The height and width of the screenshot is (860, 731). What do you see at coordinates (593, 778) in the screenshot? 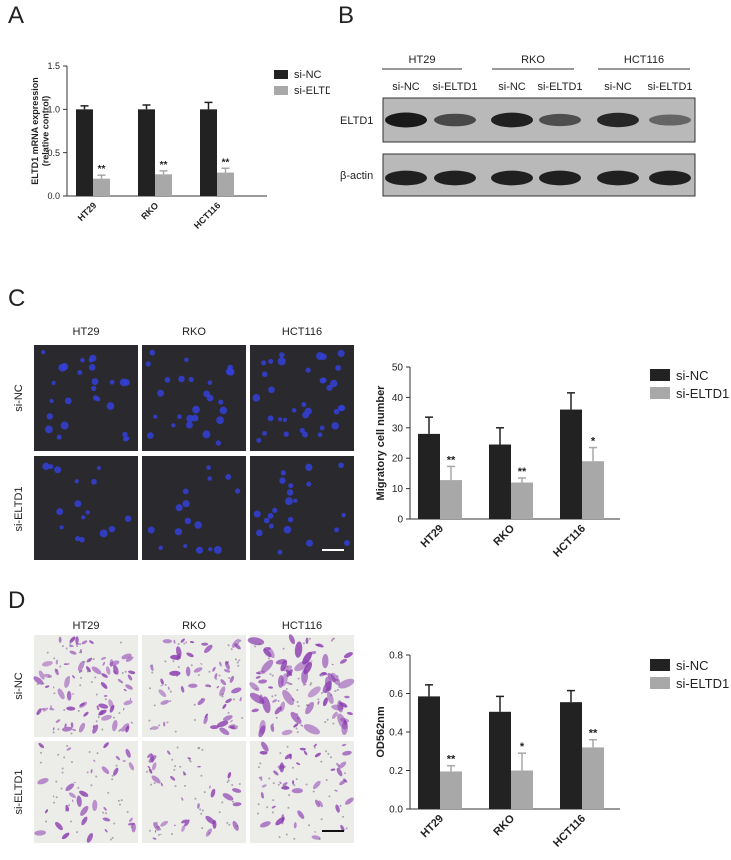
I see `bar-si-ELTD1-HCT116` at bounding box center [593, 778].